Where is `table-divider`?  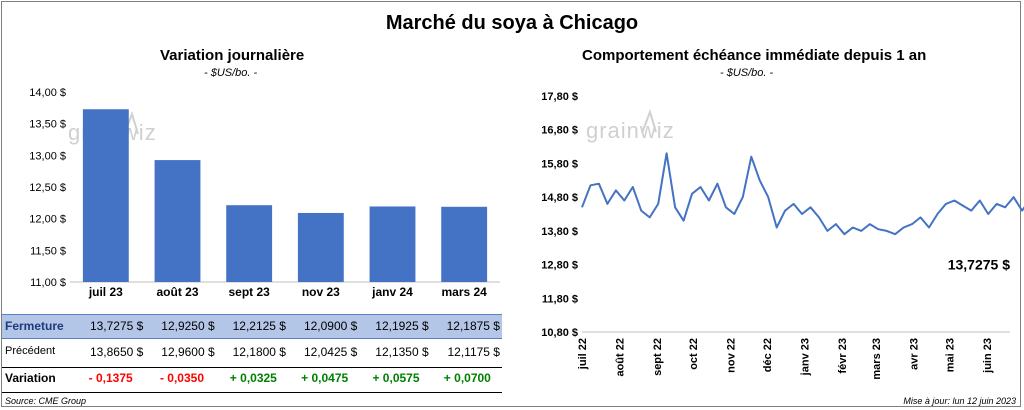
table-divider is located at coordinates (252, 367).